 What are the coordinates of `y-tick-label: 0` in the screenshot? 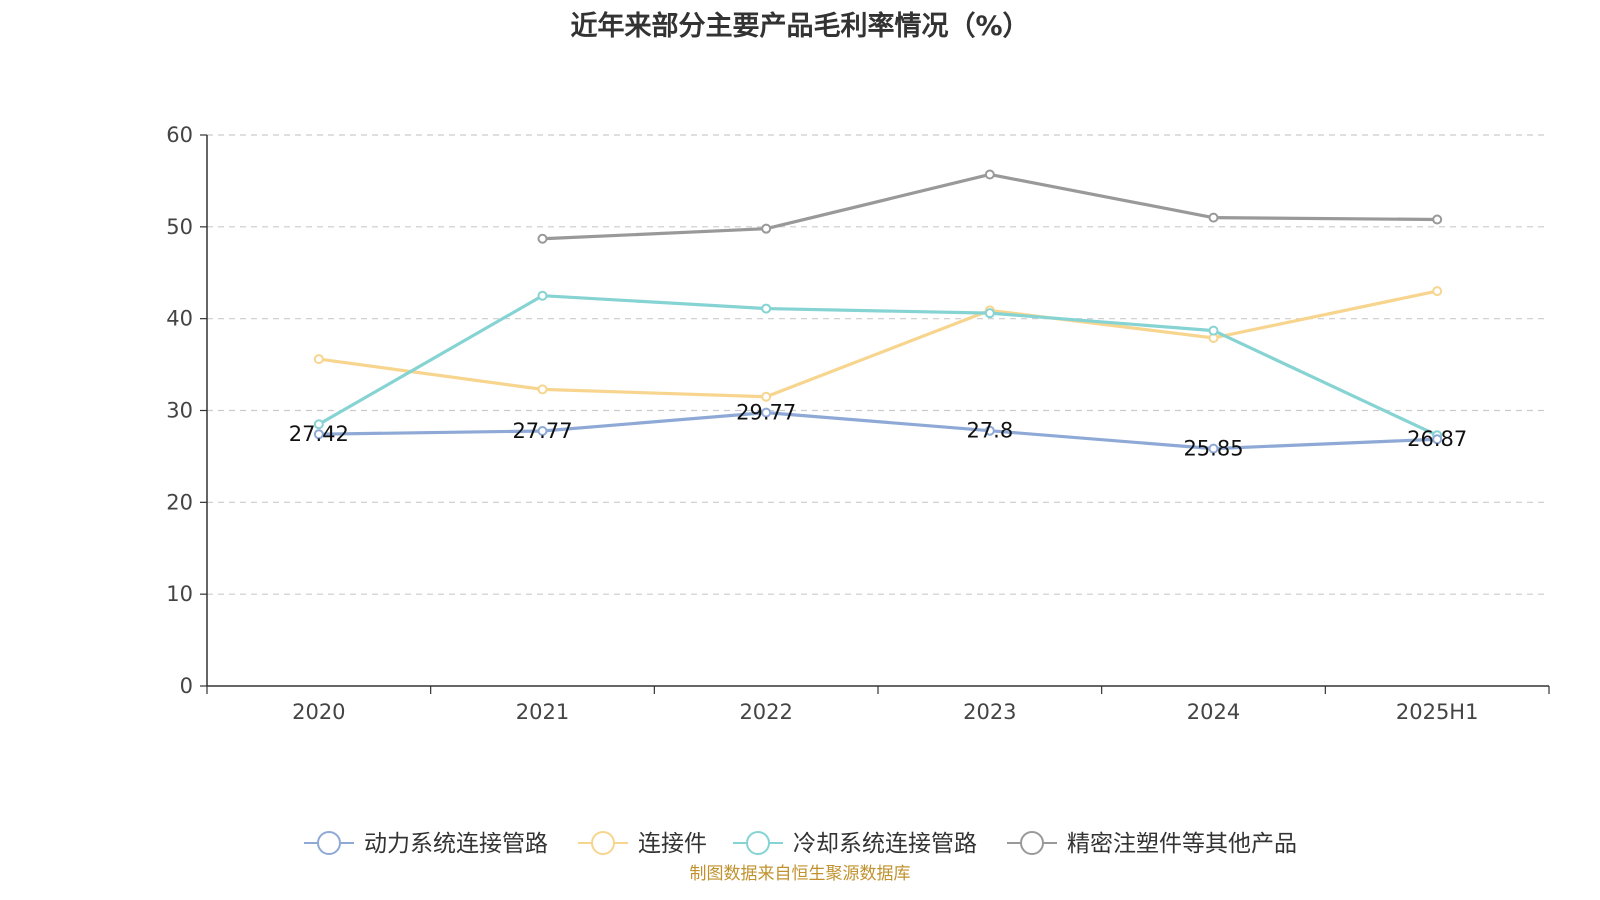 It's located at (186, 686).